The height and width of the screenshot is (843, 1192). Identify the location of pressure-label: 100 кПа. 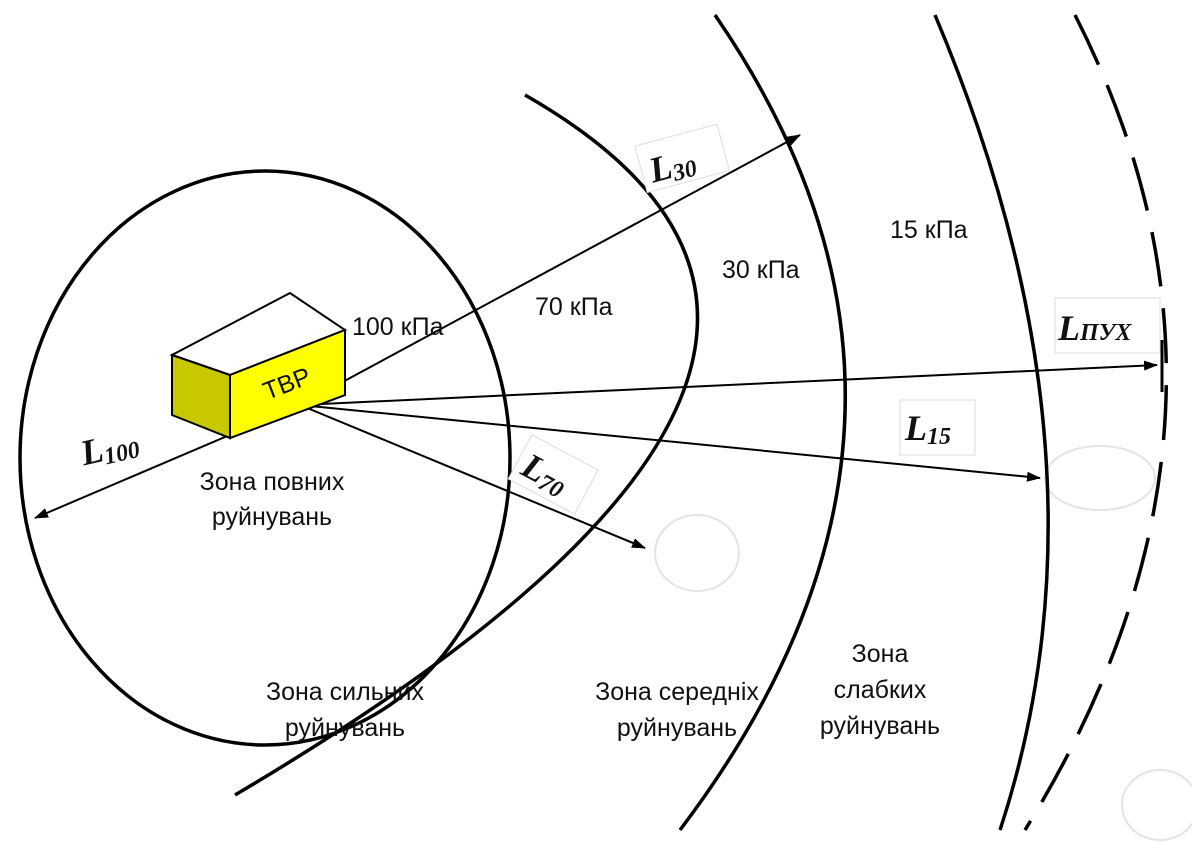
(398, 327).